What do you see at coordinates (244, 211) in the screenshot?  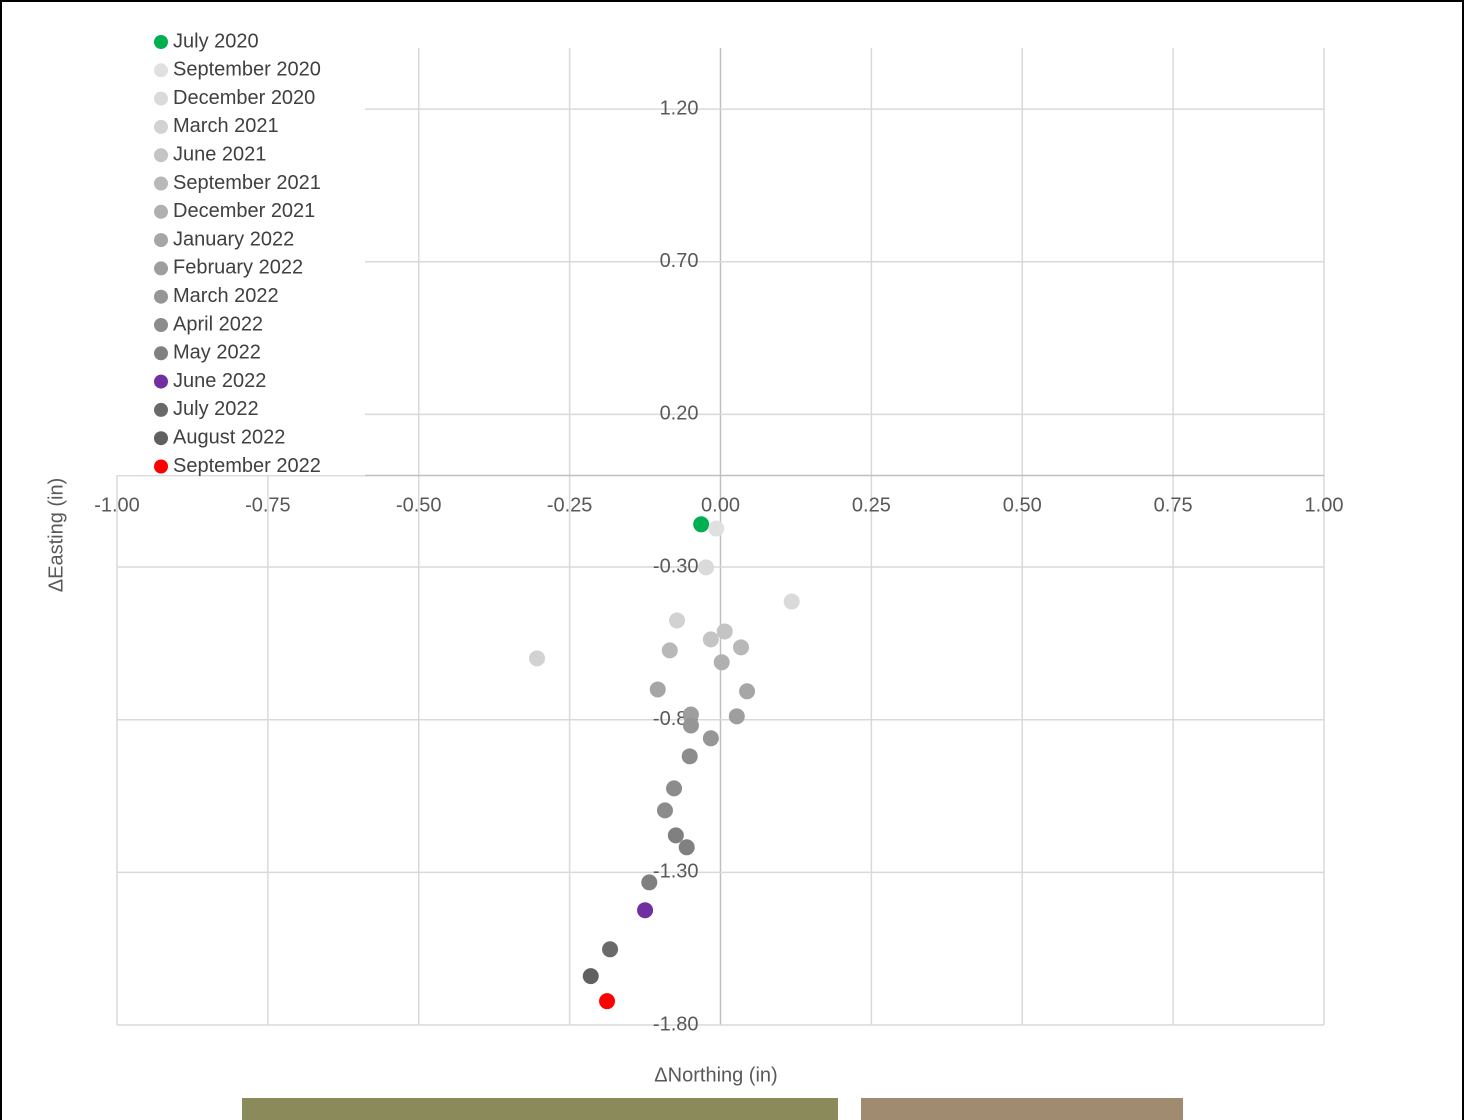 I see `legend-label: December 2021` at bounding box center [244, 211].